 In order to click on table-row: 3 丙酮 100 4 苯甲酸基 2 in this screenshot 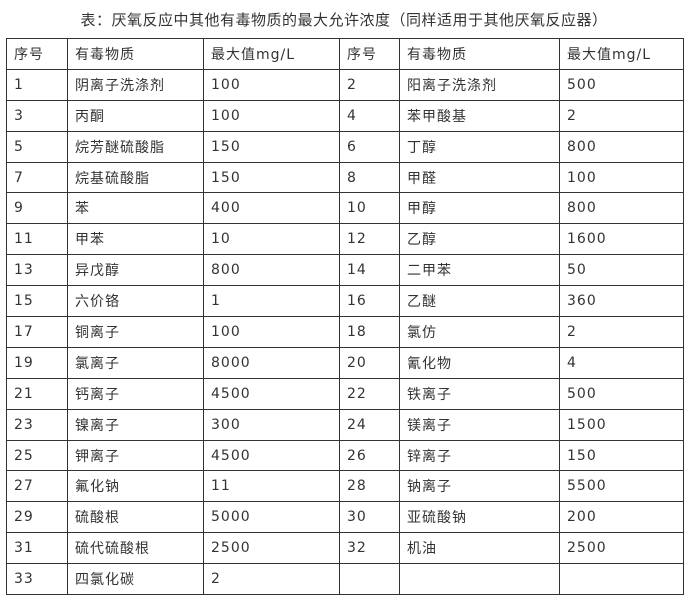, I will do `click(345, 115)`.